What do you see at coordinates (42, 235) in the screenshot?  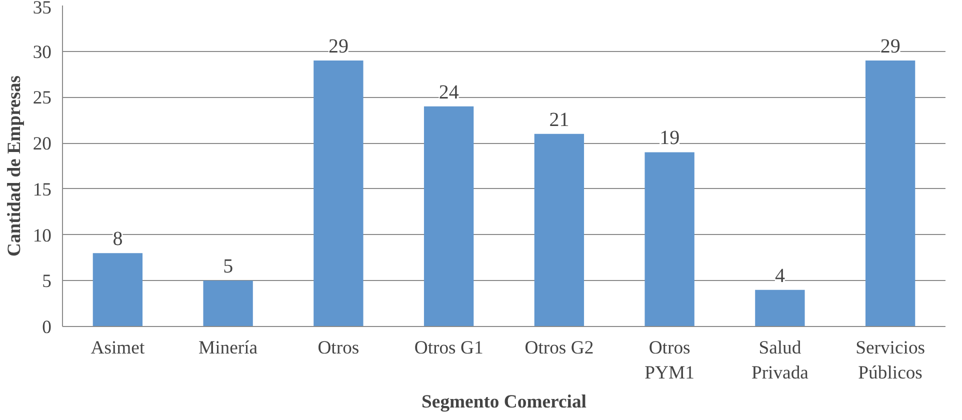 I see `y-tick-label: 10` at bounding box center [42, 235].